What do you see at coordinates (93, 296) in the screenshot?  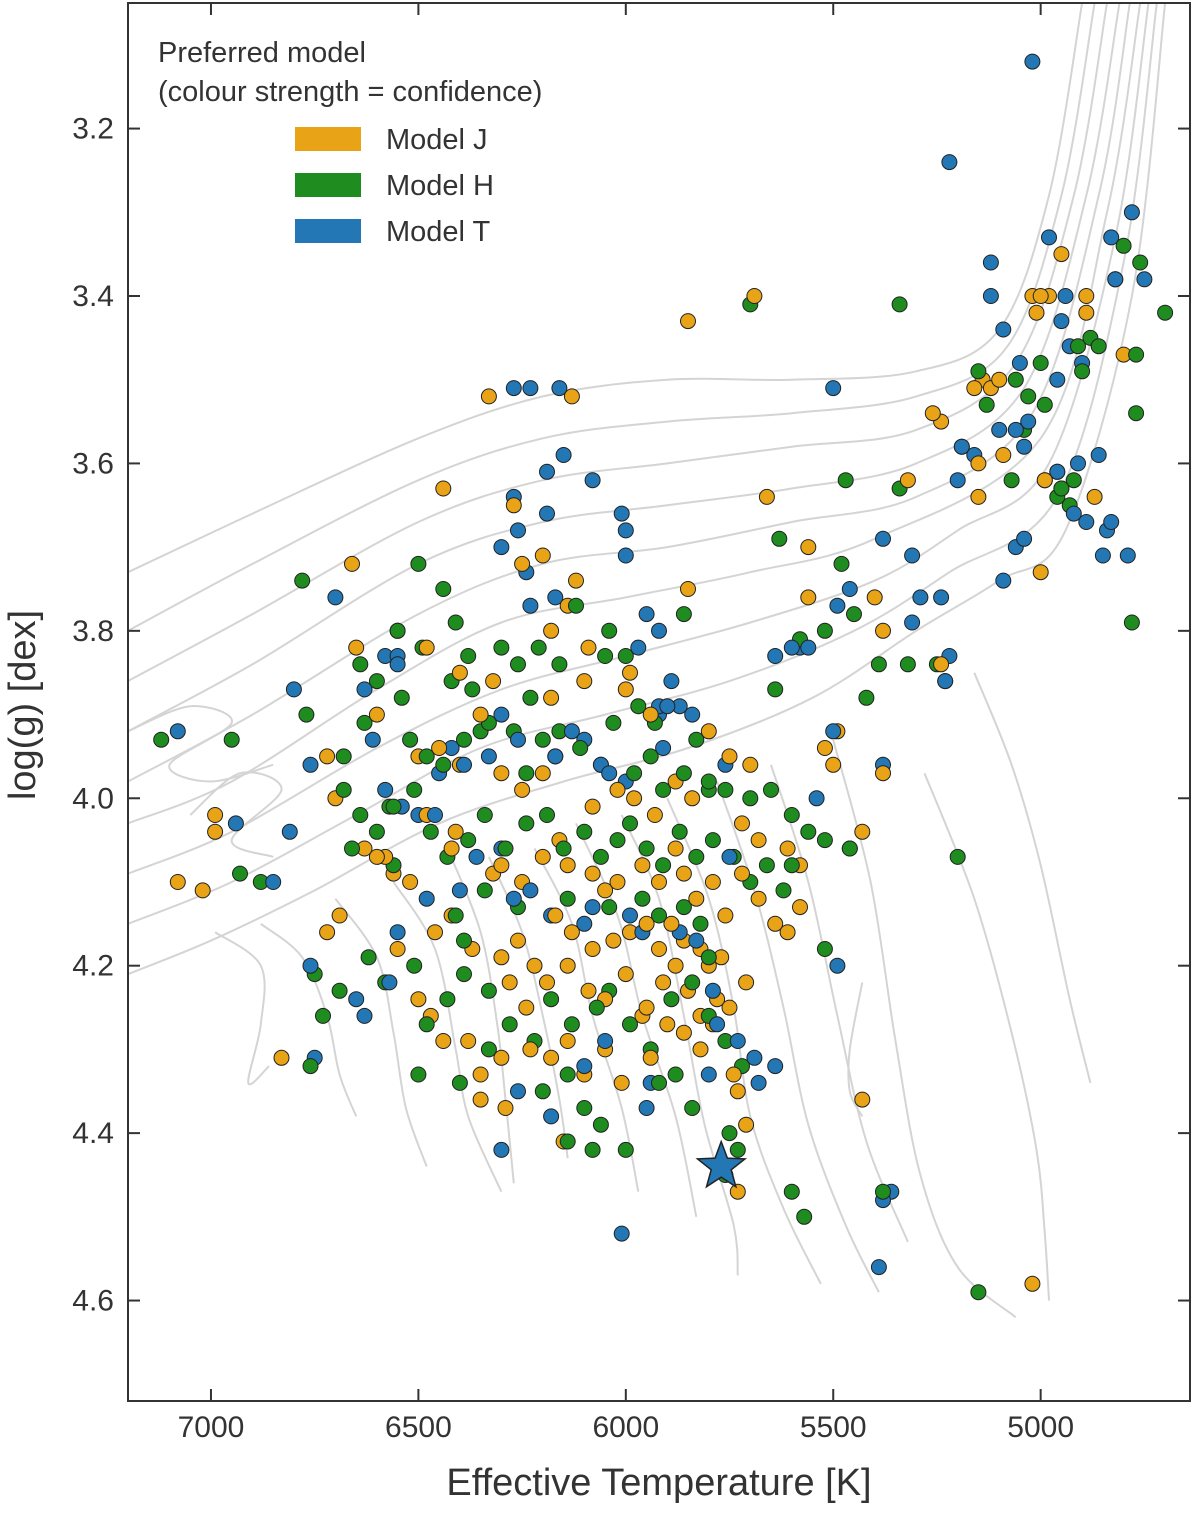 I see `y-tick-label: 3.4` at bounding box center [93, 296].